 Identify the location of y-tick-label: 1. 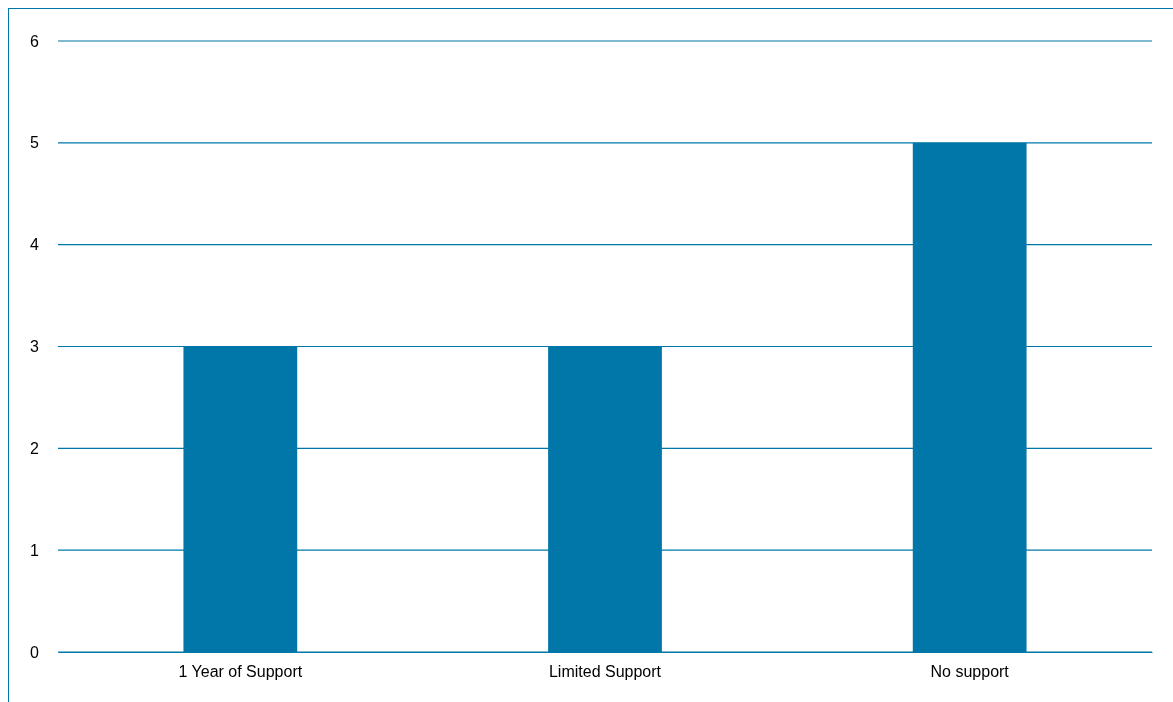
(35, 550).